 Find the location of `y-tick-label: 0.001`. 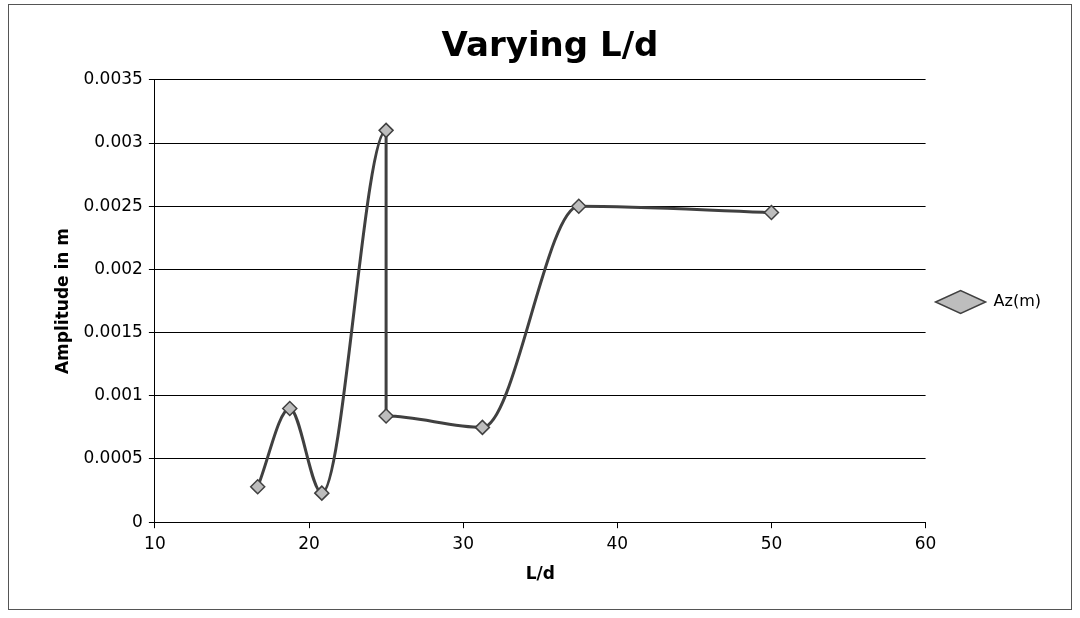

y-tick-label: 0.001 is located at coordinates (118, 394).